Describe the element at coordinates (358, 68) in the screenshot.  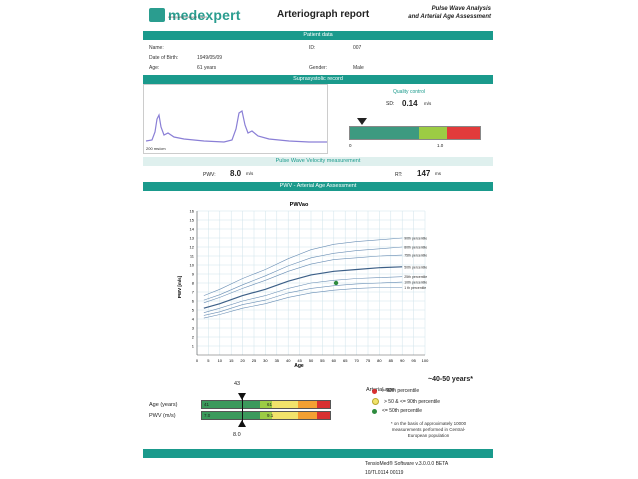
I see `gender-value: Male` at that location.